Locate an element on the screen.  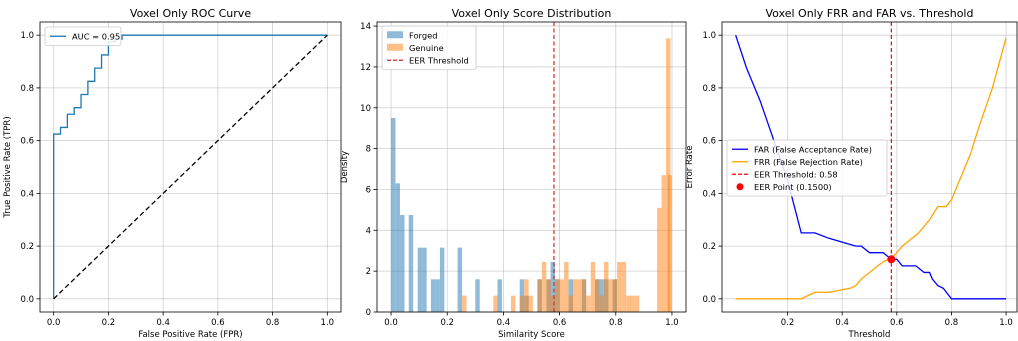
x-axis: 0.2 0.4 0.6 0.8 1.0 is located at coordinates (897, 320).